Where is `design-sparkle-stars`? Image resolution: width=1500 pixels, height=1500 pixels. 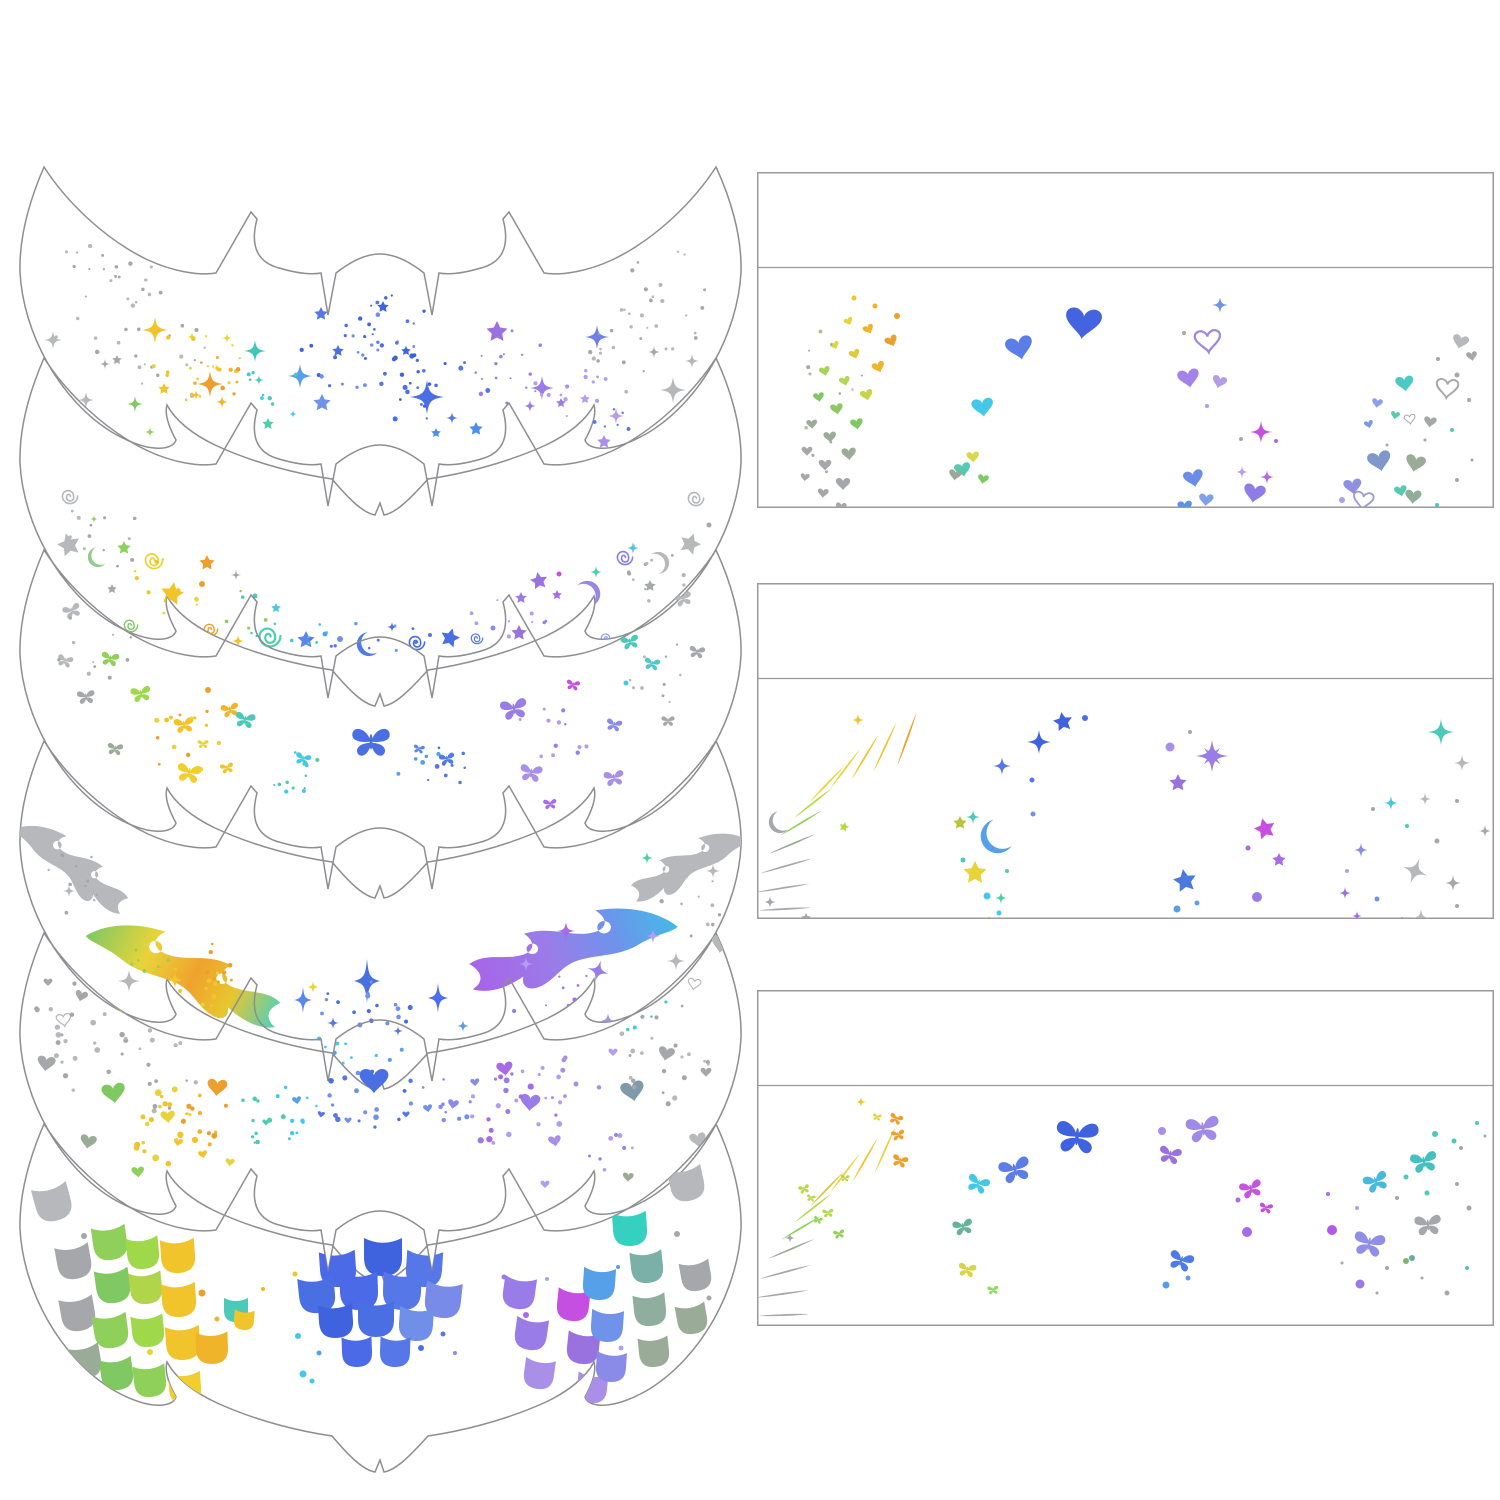 design-sparkle-stars is located at coordinates (375, 345).